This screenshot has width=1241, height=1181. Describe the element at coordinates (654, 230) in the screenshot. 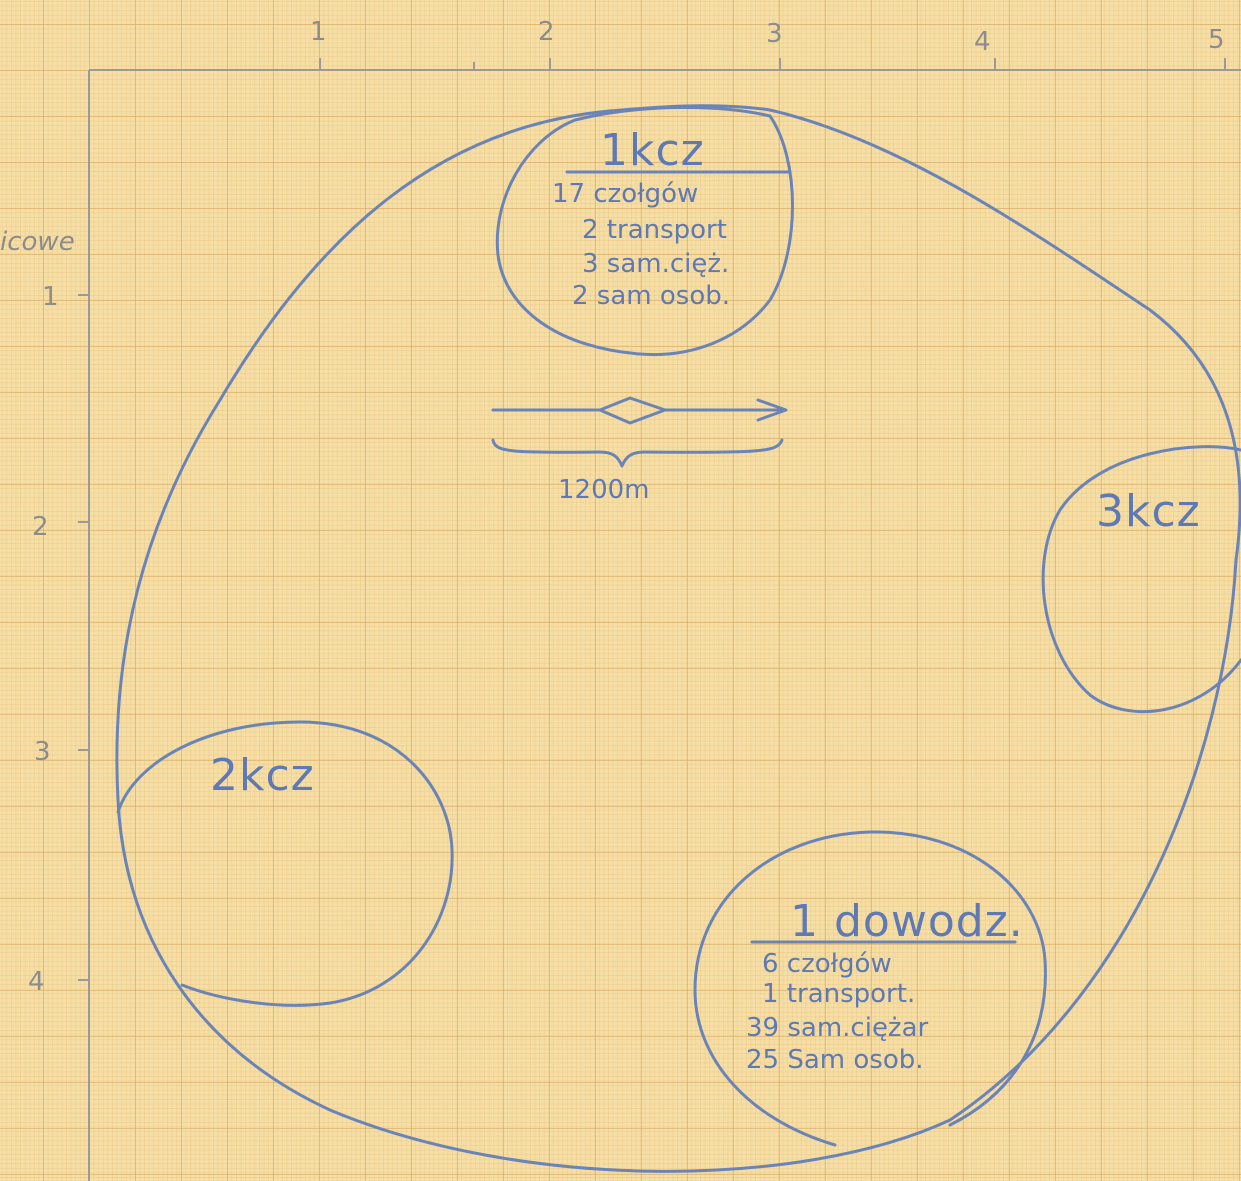

I see `group-1kcz-line-2: 2 transport` at that location.